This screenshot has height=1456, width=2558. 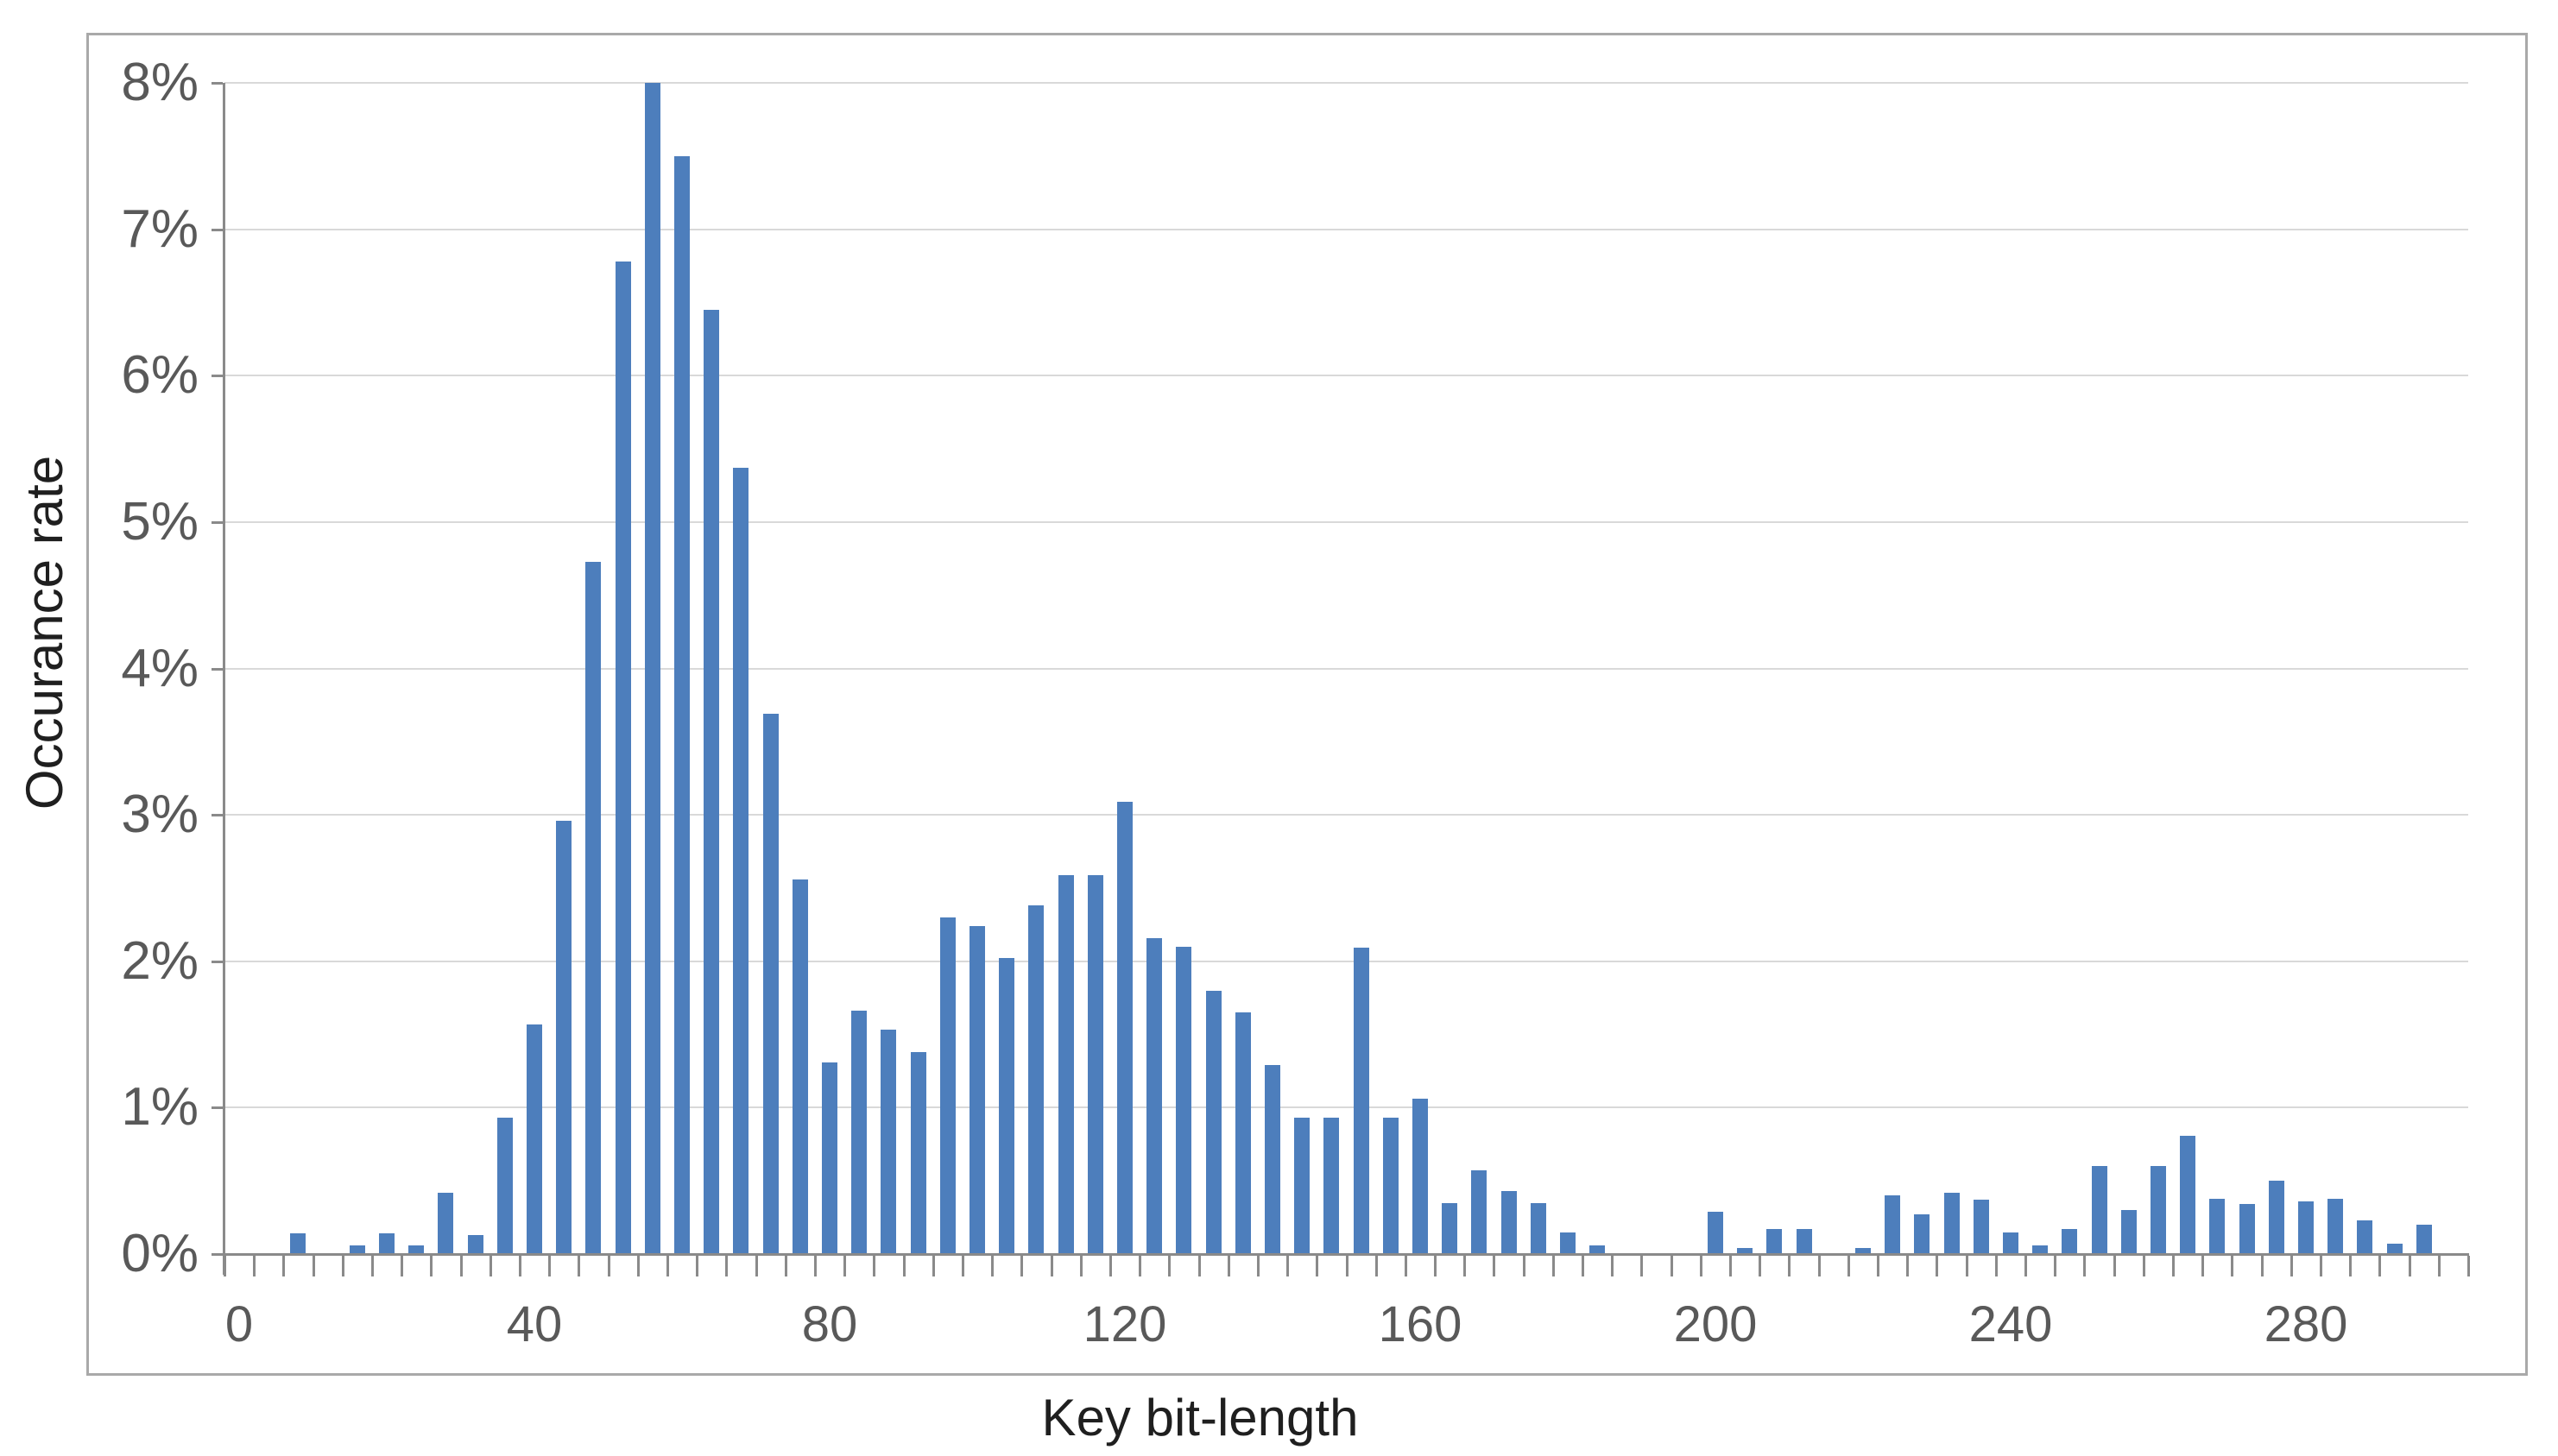 What do you see at coordinates (1715, 1324) in the screenshot?
I see `x-tick-label: 200` at bounding box center [1715, 1324].